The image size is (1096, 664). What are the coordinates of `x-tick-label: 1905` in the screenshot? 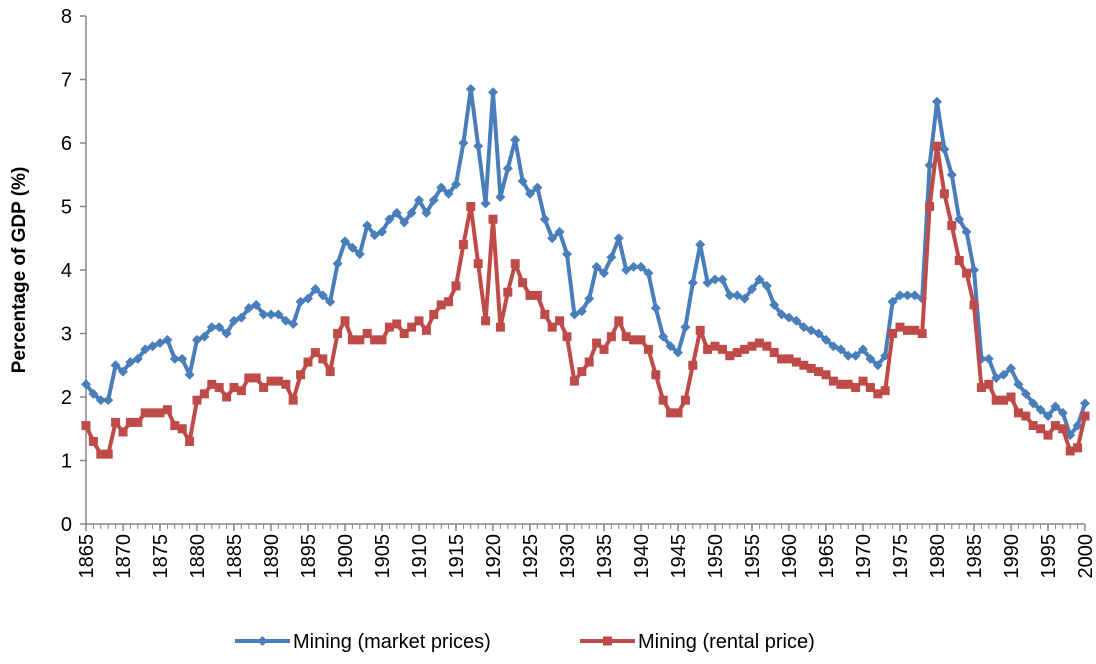 It's located at (383, 556).